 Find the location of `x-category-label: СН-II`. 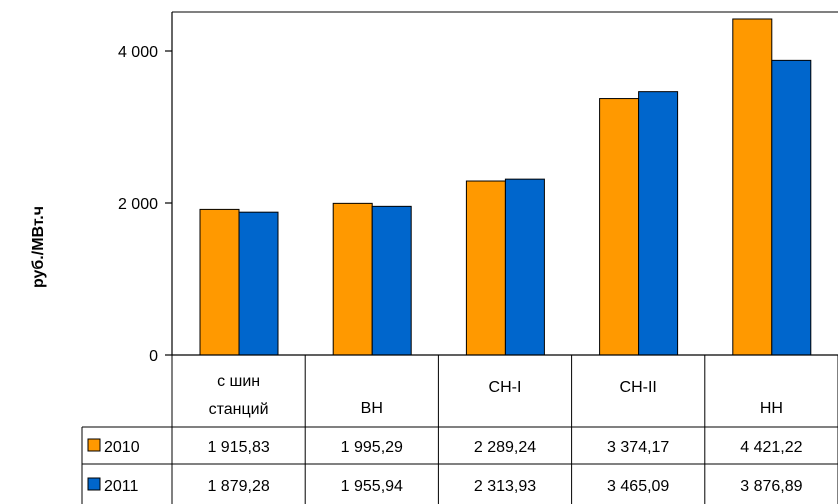

x-category-label: СН-II is located at coordinates (638, 387).